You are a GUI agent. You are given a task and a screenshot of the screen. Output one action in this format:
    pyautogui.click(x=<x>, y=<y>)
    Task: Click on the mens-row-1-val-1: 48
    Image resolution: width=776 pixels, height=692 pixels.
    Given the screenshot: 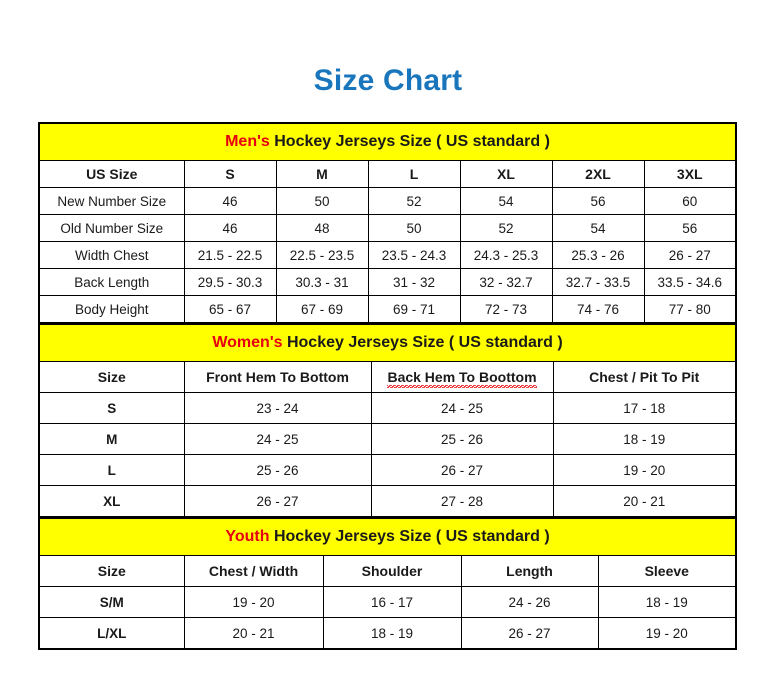 What is the action you would take?
    pyautogui.click(x=322, y=228)
    